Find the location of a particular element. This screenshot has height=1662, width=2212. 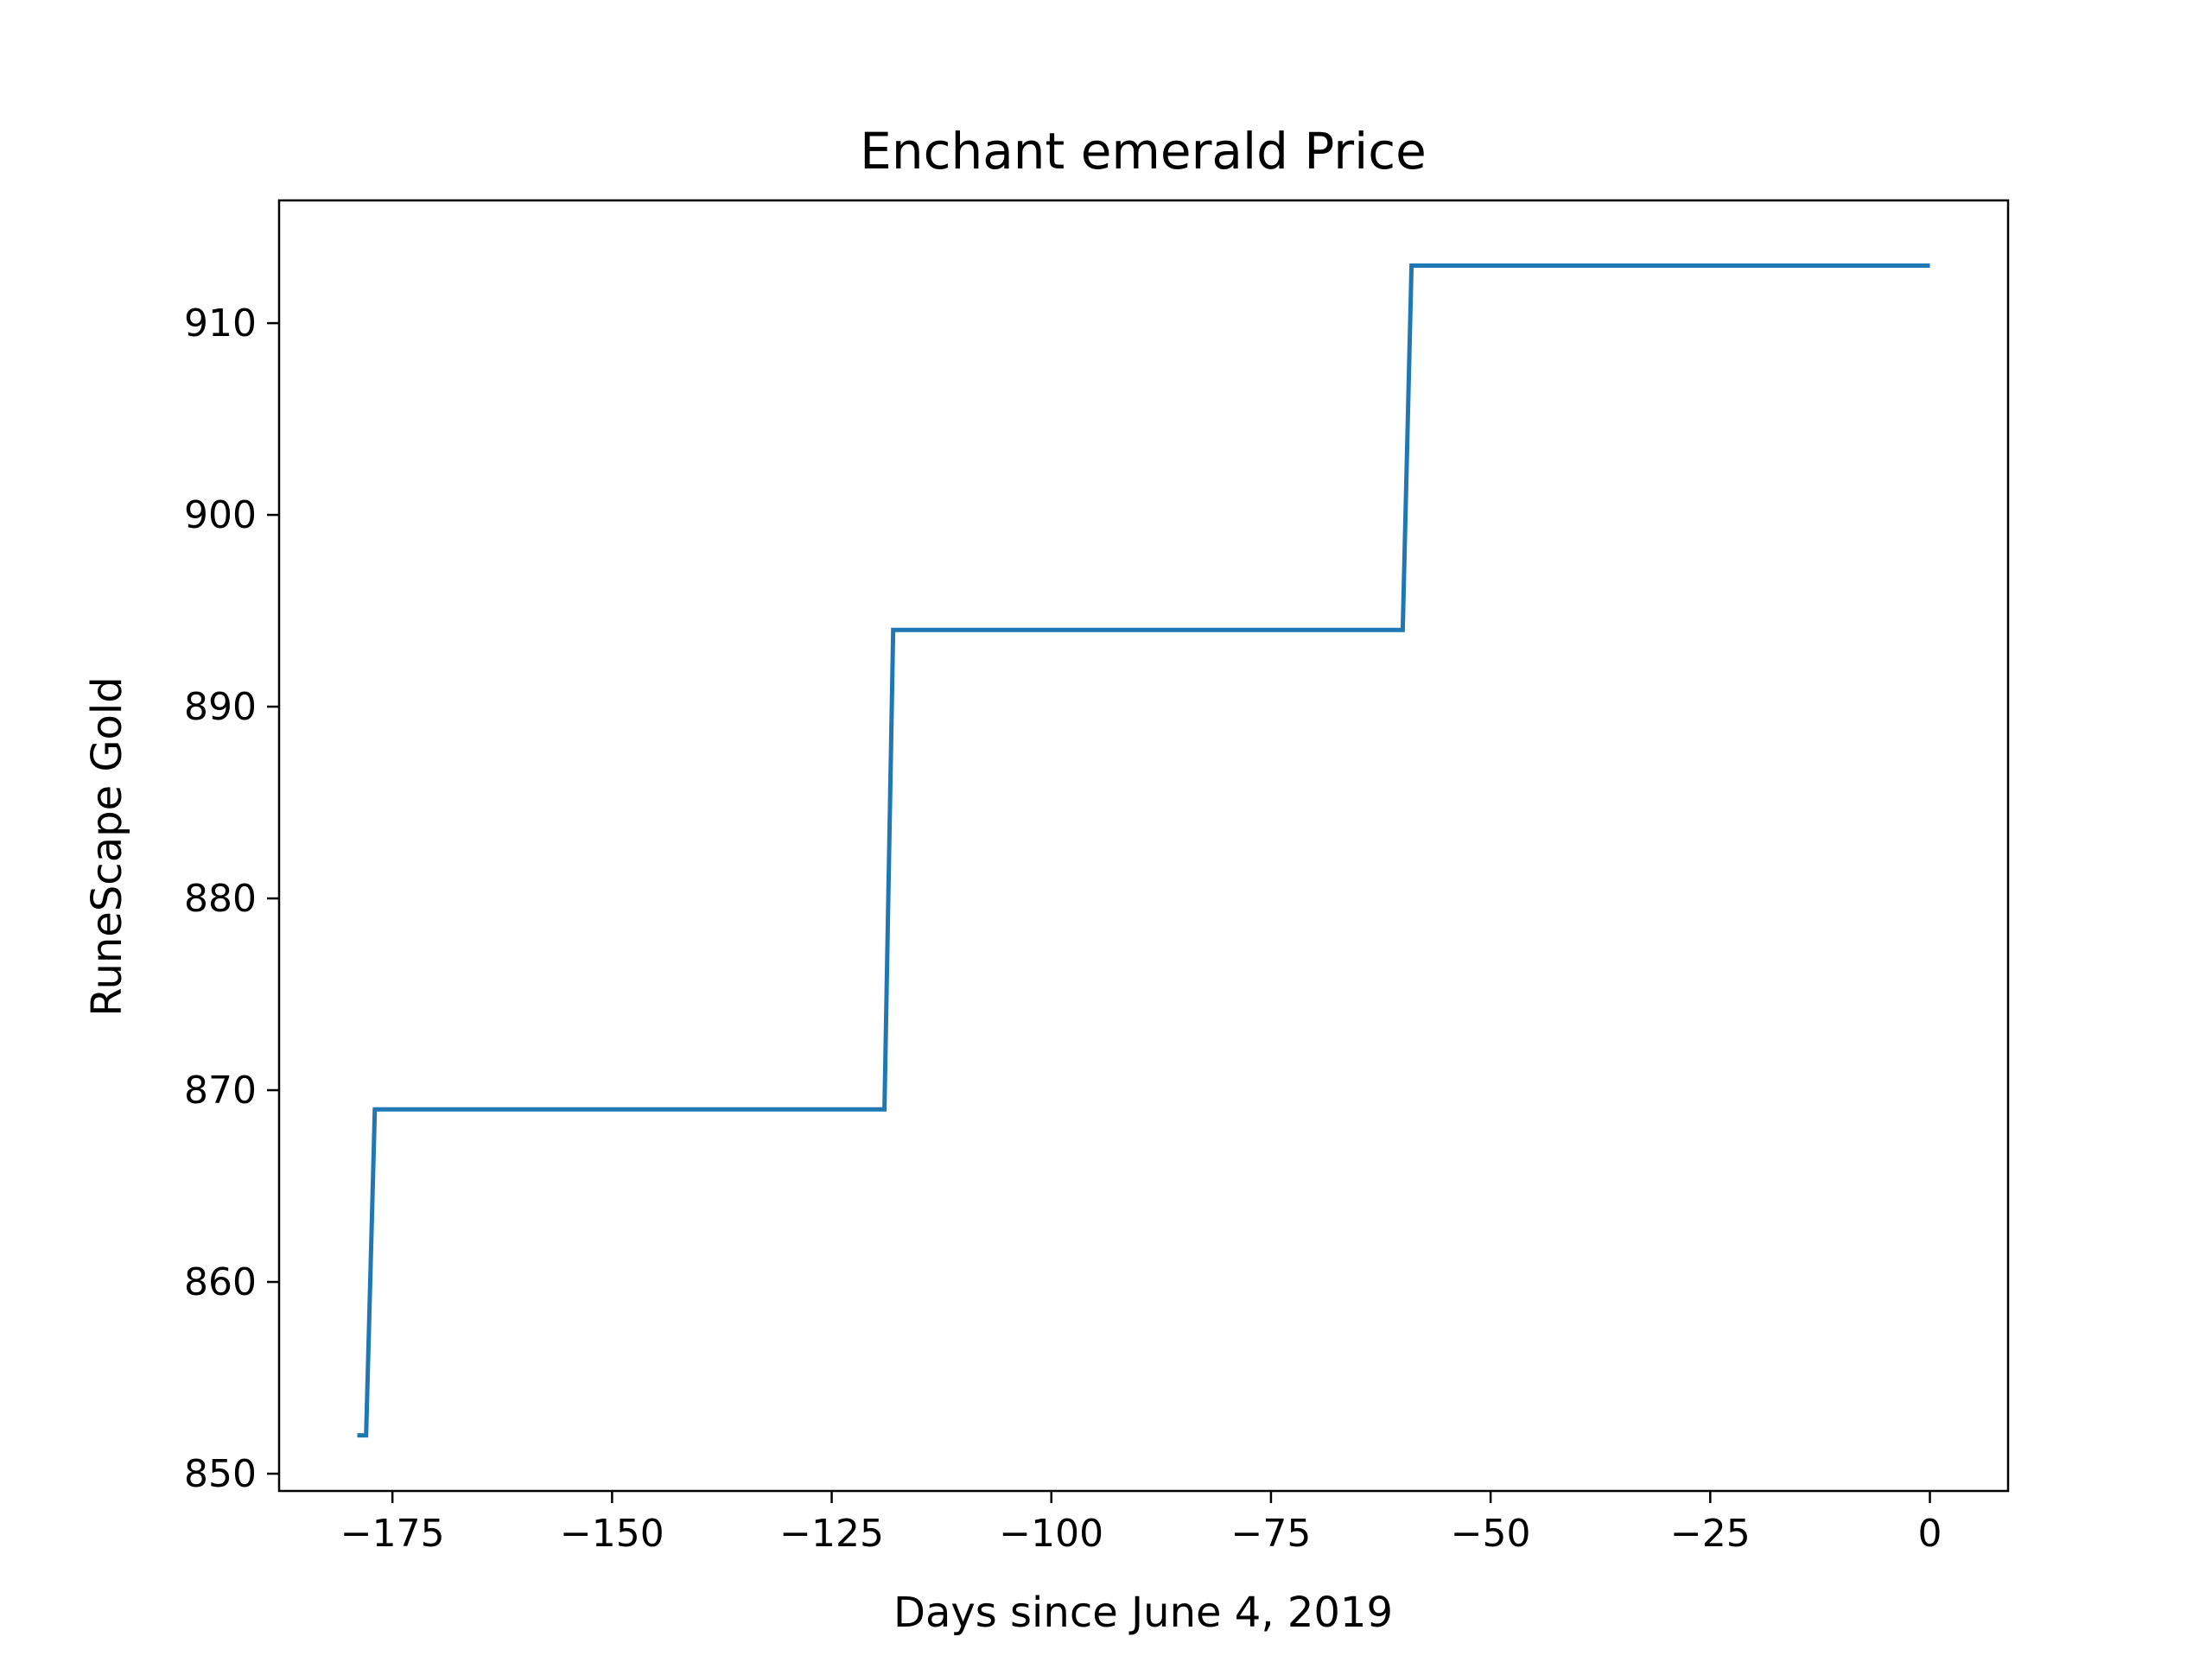

y-tick-label: 870 is located at coordinates (220, 1091).